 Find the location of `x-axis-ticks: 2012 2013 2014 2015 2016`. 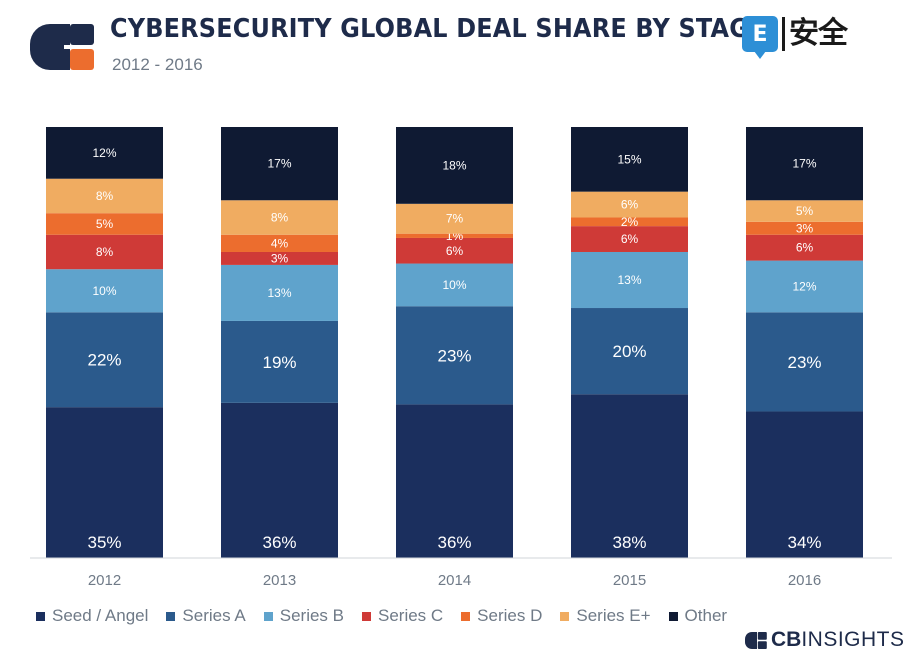

x-axis-ticks: 2012 2013 2014 2015 2016 is located at coordinates (454, 580).